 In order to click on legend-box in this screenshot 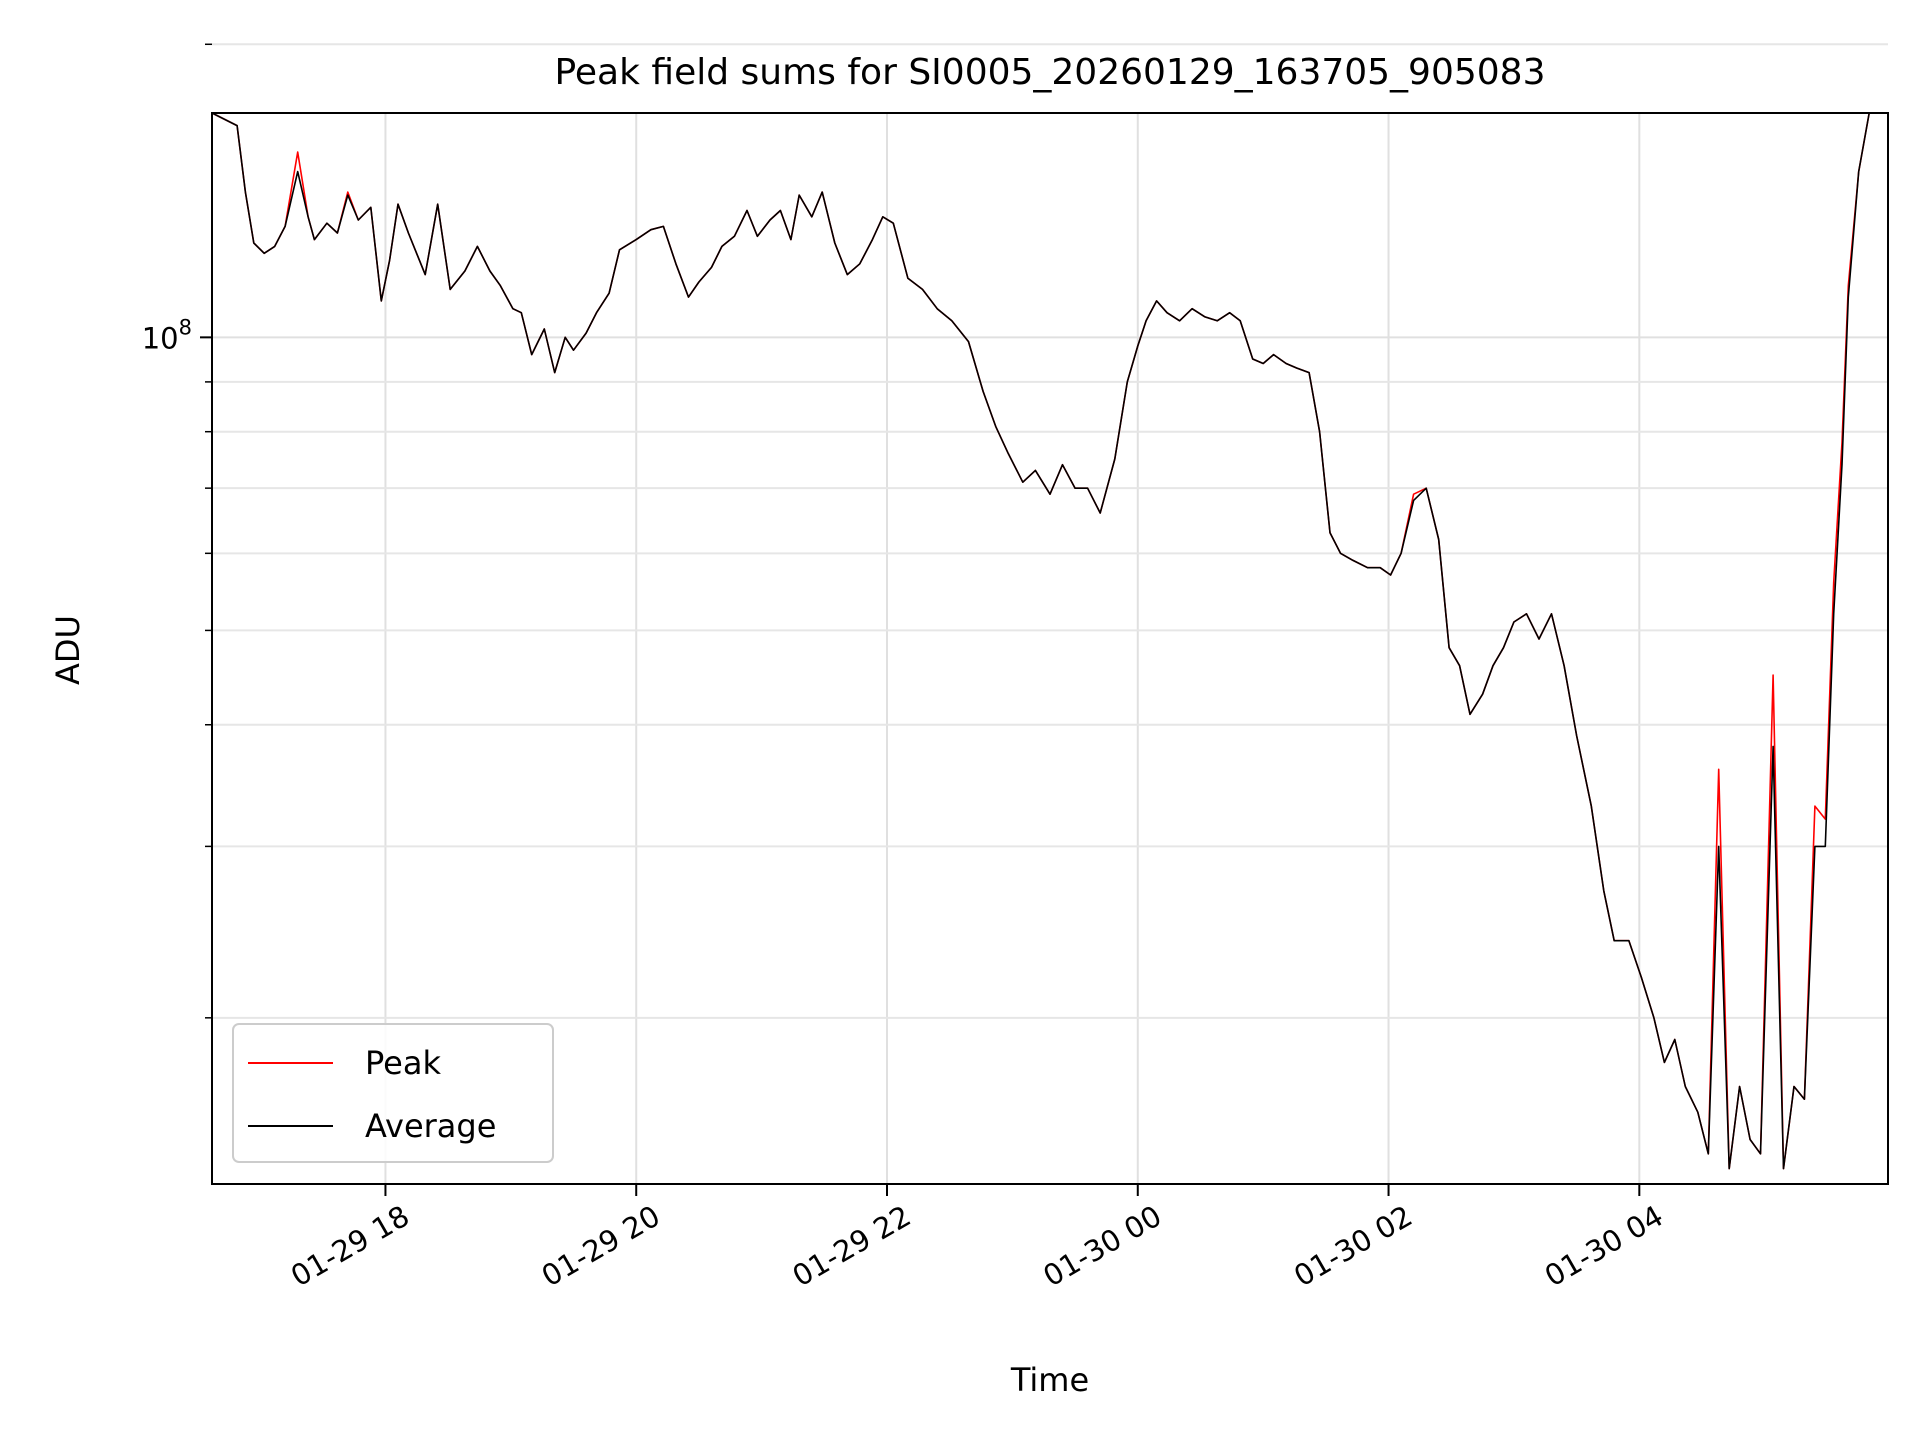, I will do `click(393, 1093)`.